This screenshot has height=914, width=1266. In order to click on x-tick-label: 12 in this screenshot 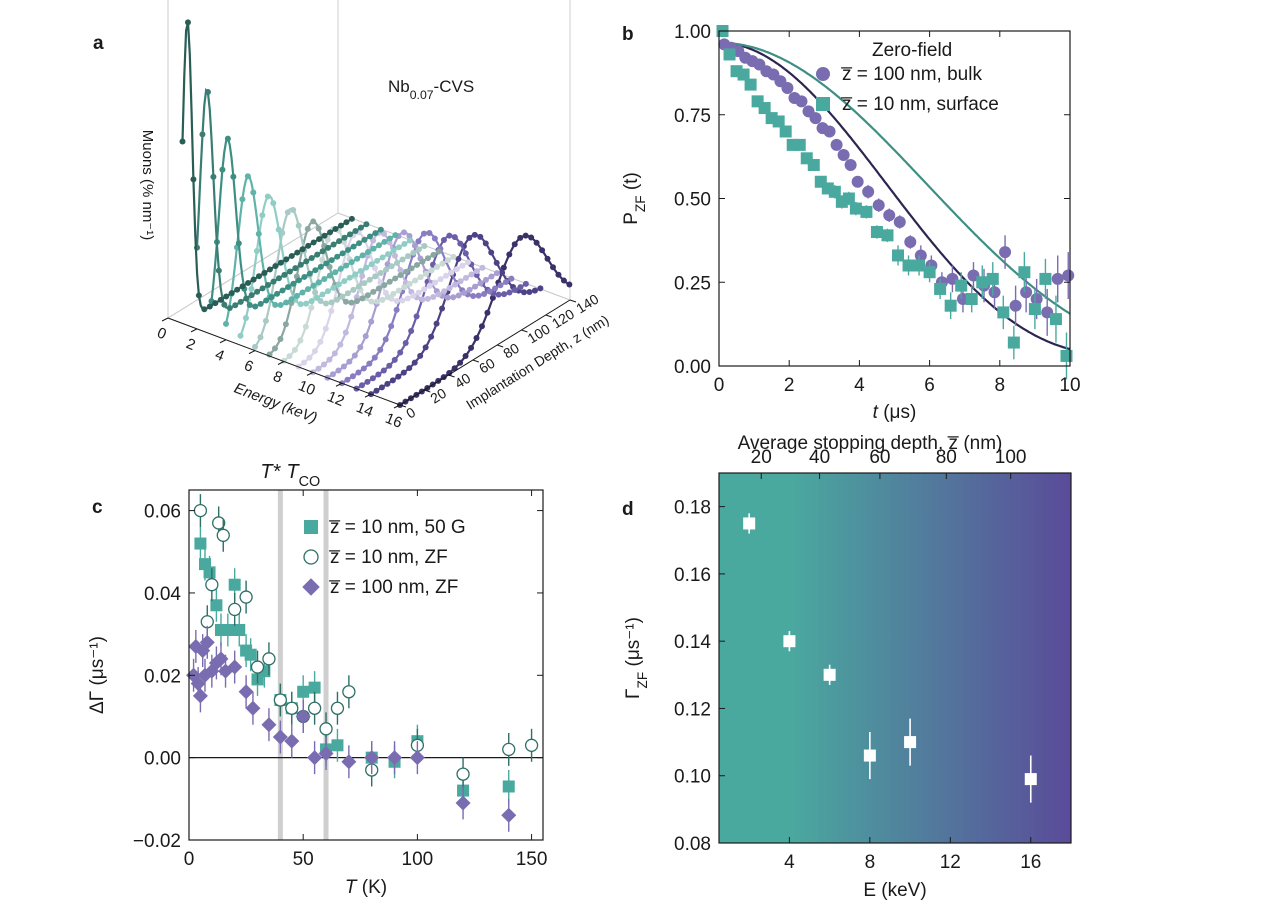, I will do `click(950, 862)`.